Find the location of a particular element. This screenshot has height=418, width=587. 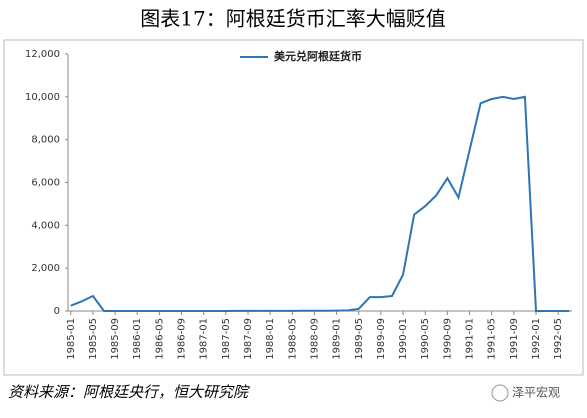

x-tick-label: 1986-09 is located at coordinates (182, 339).